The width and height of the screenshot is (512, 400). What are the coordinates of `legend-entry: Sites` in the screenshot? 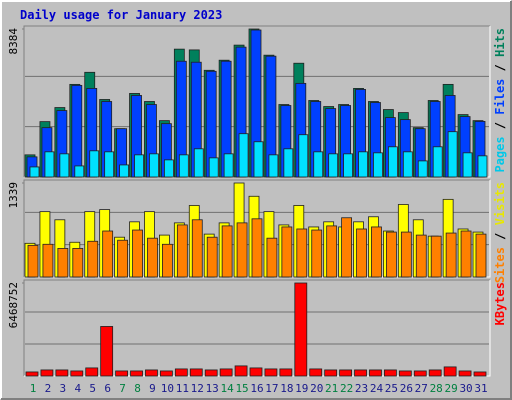 It's located at (500, 265).